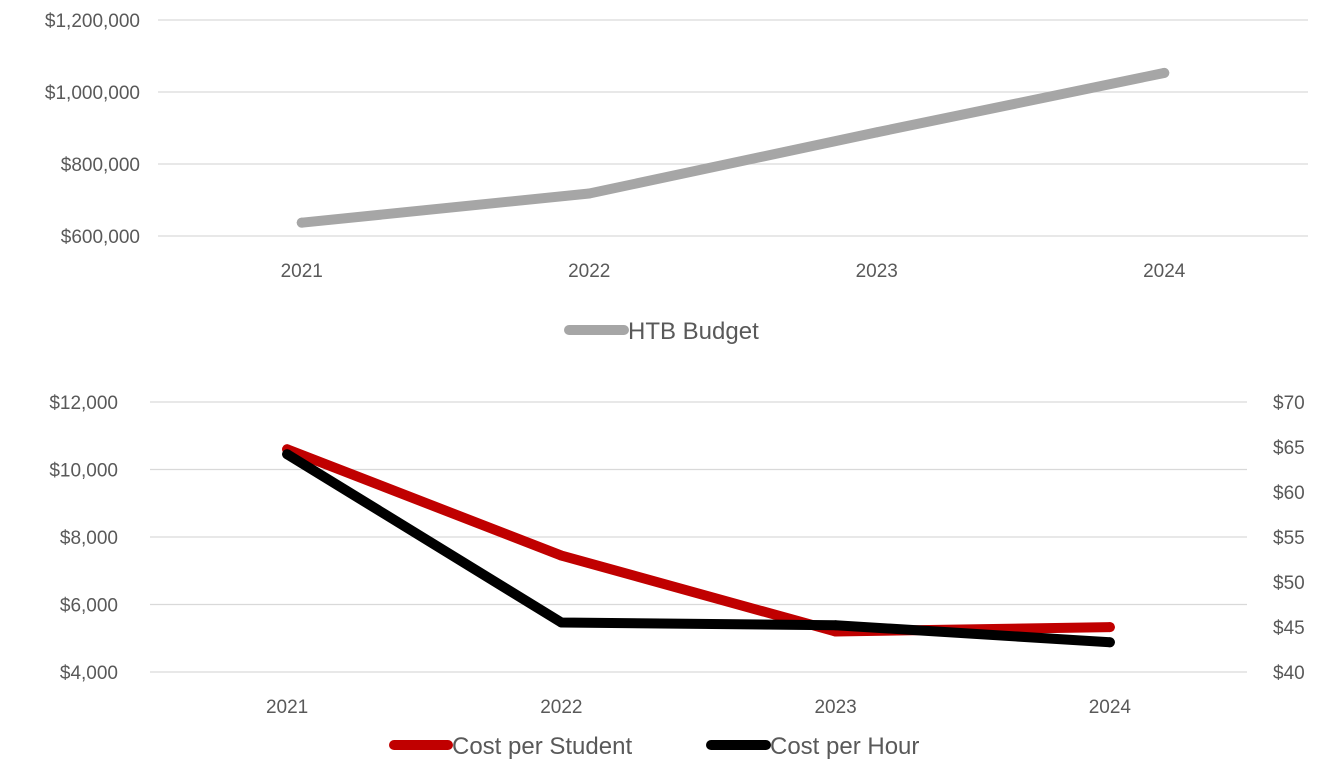 This screenshot has width=1327, height=760. Describe the element at coordinates (1289, 403) in the screenshot. I see `y2-tick-label: $70` at that location.